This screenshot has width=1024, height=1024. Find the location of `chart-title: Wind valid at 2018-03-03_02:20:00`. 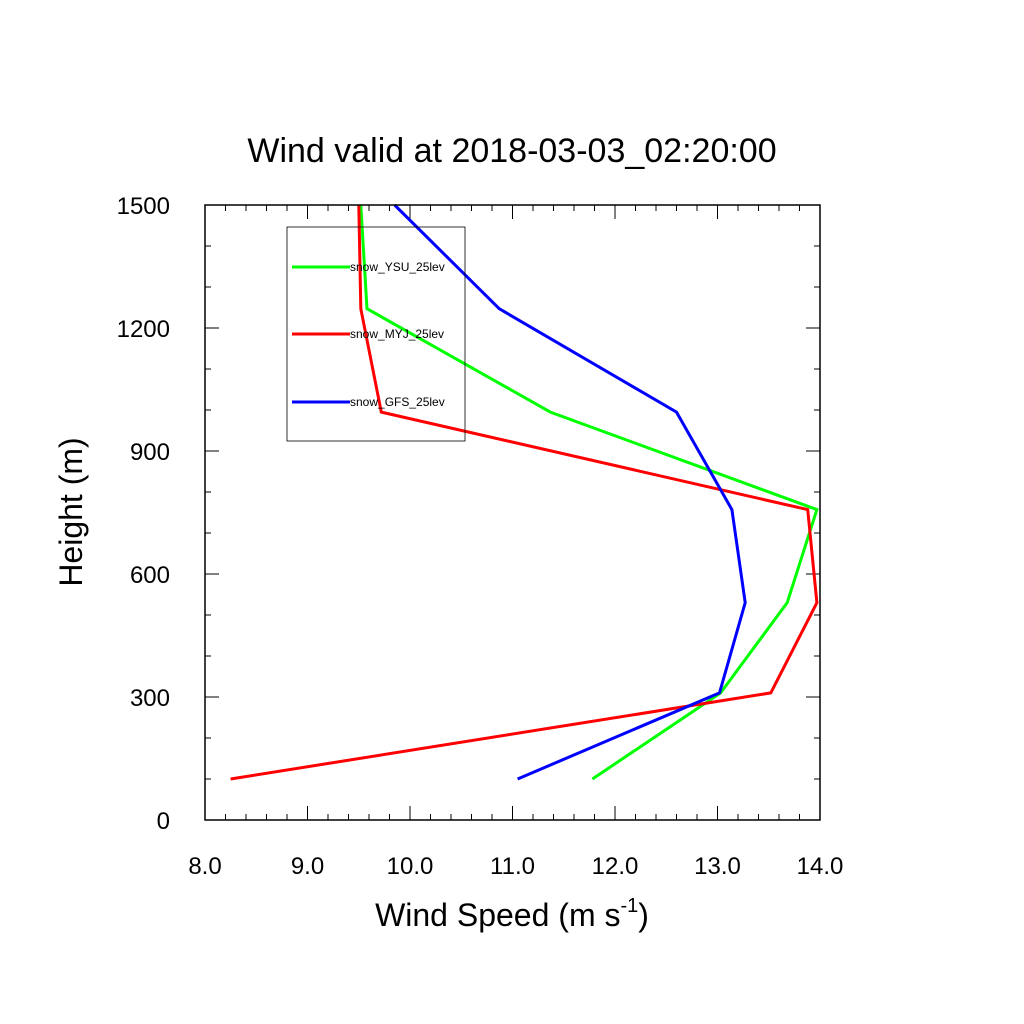

chart-title: Wind valid at 2018-03-03_02:20:00 is located at coordinates (511, 151).